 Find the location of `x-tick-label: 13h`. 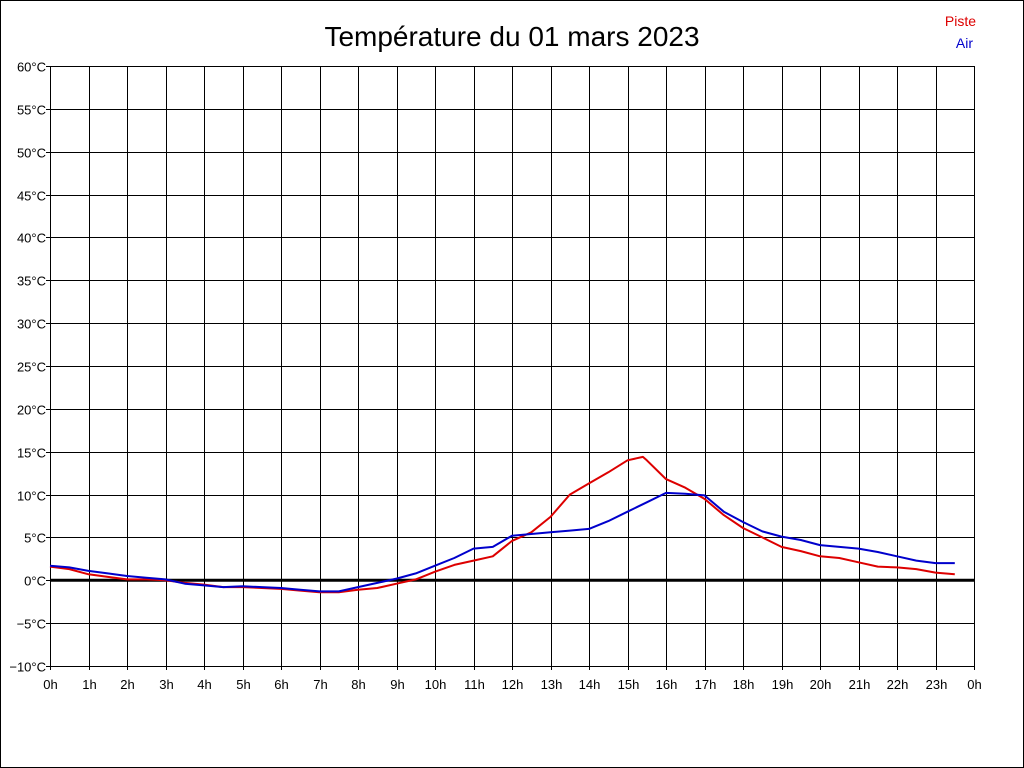

x-tick-label: 13h is located at coordinates (552, 684).